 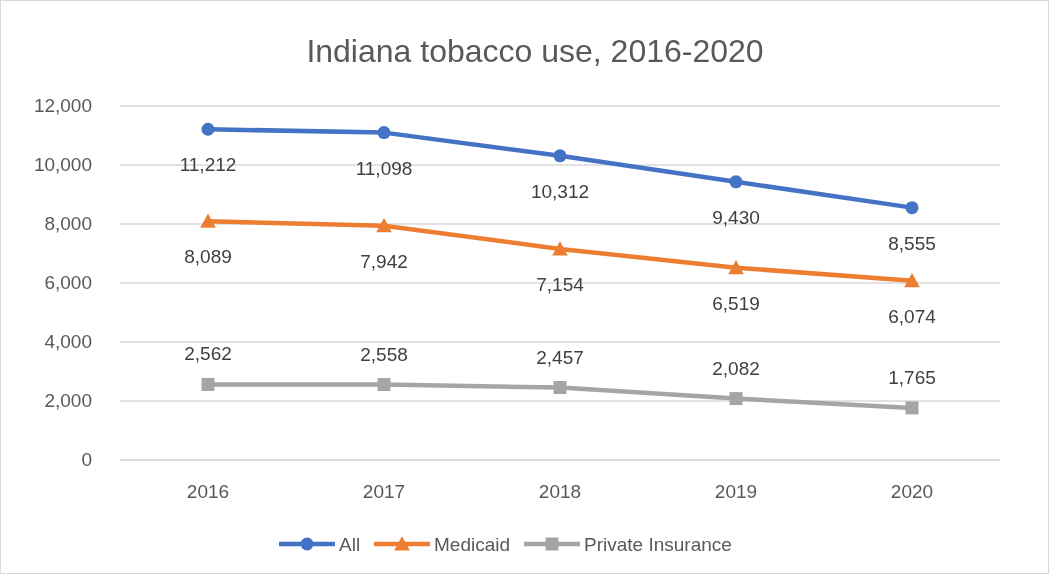 I want to click on data-label: 2,558, so click(x=384, y=354).